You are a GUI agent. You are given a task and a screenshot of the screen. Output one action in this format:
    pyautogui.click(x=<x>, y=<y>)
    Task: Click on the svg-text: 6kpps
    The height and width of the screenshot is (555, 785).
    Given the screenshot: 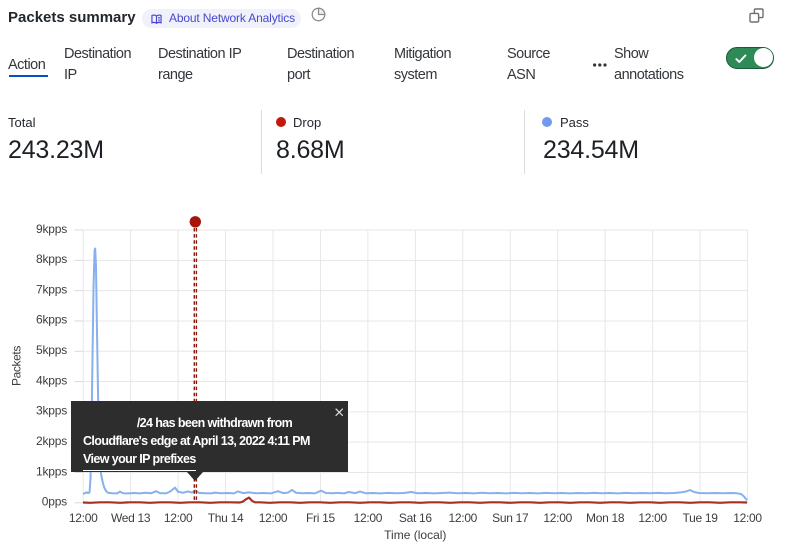 What is the action you would take?
    pyautogui.click(x=51, y=320)
    